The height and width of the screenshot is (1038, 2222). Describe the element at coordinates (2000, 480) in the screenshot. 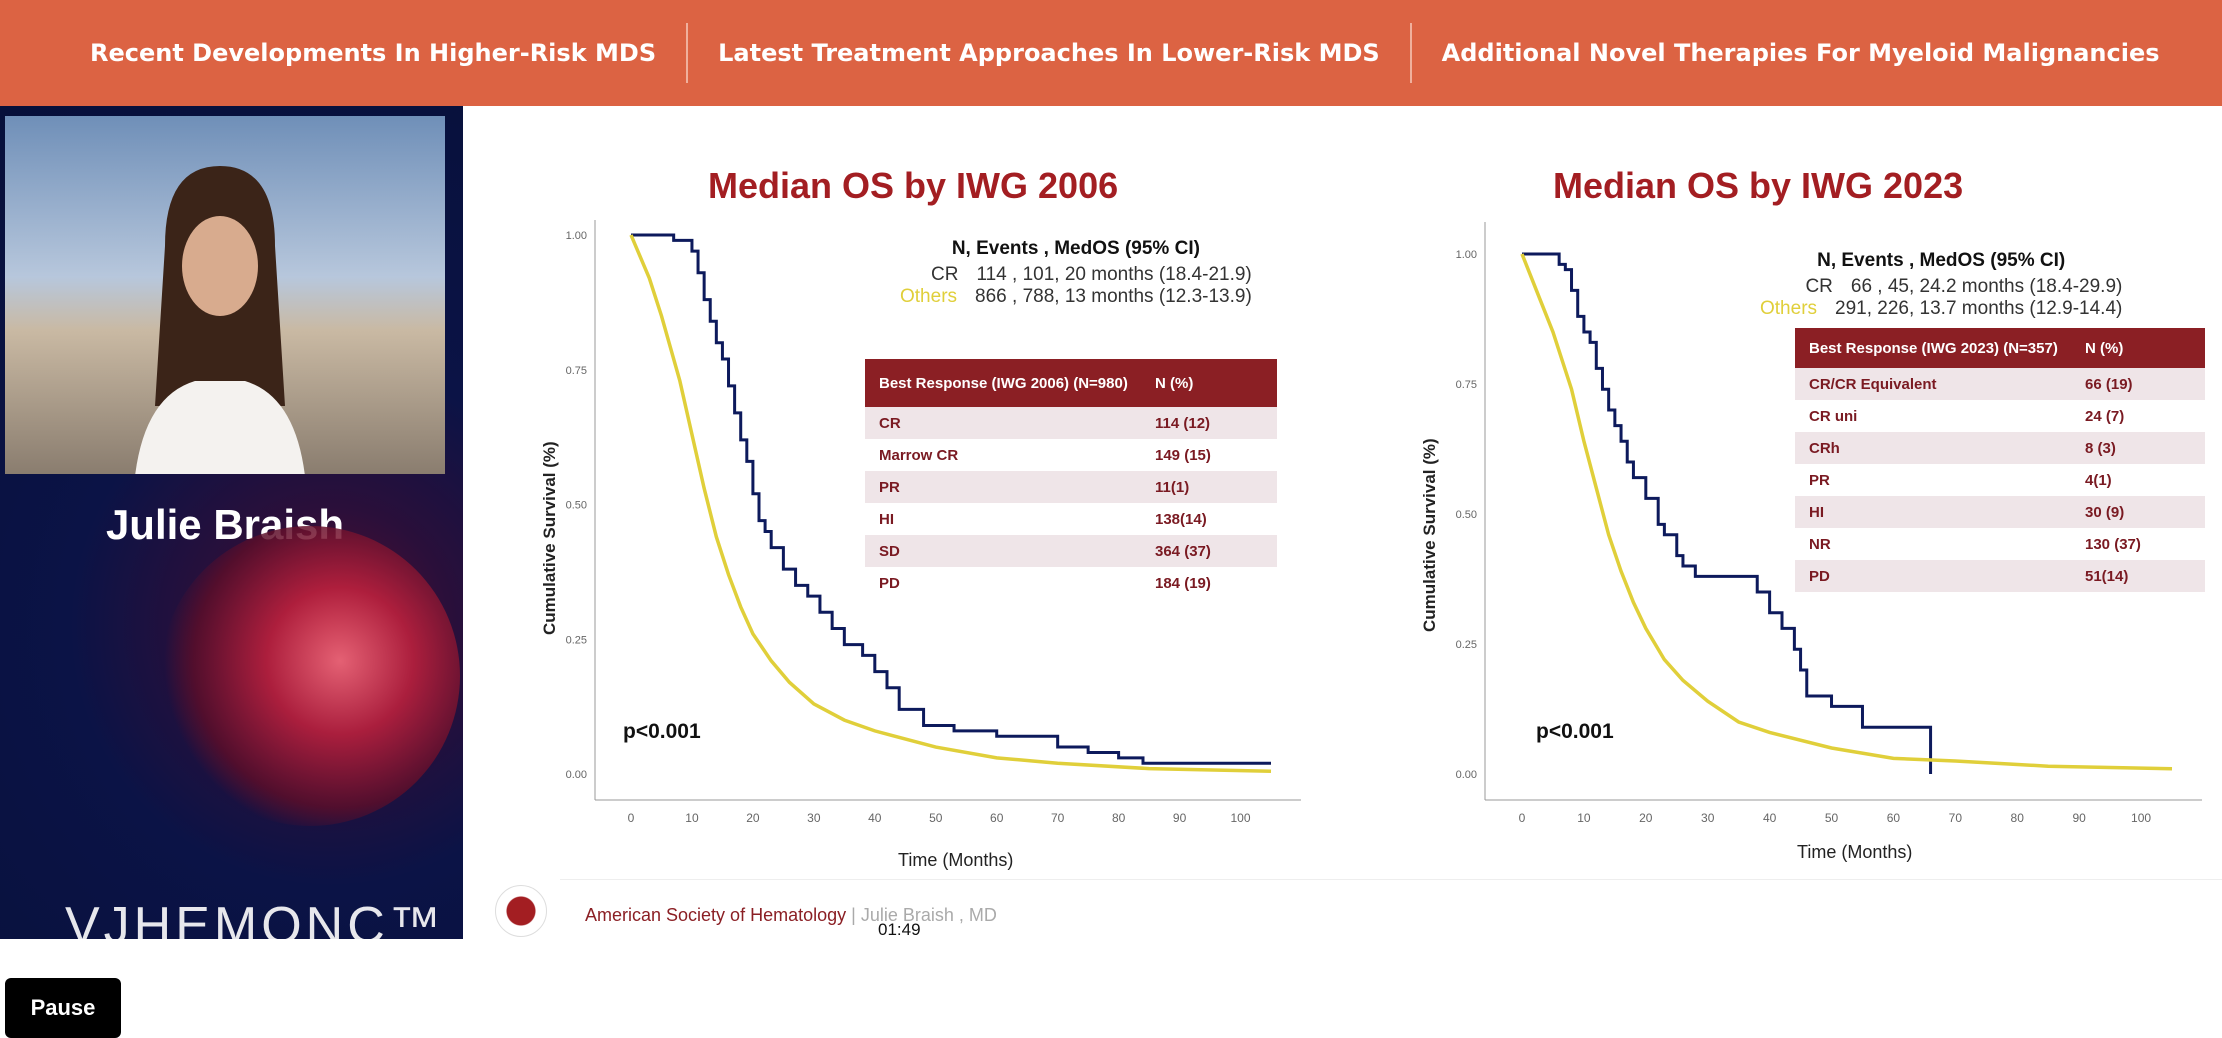

I see `table-row: PR 4(1)` at that location.